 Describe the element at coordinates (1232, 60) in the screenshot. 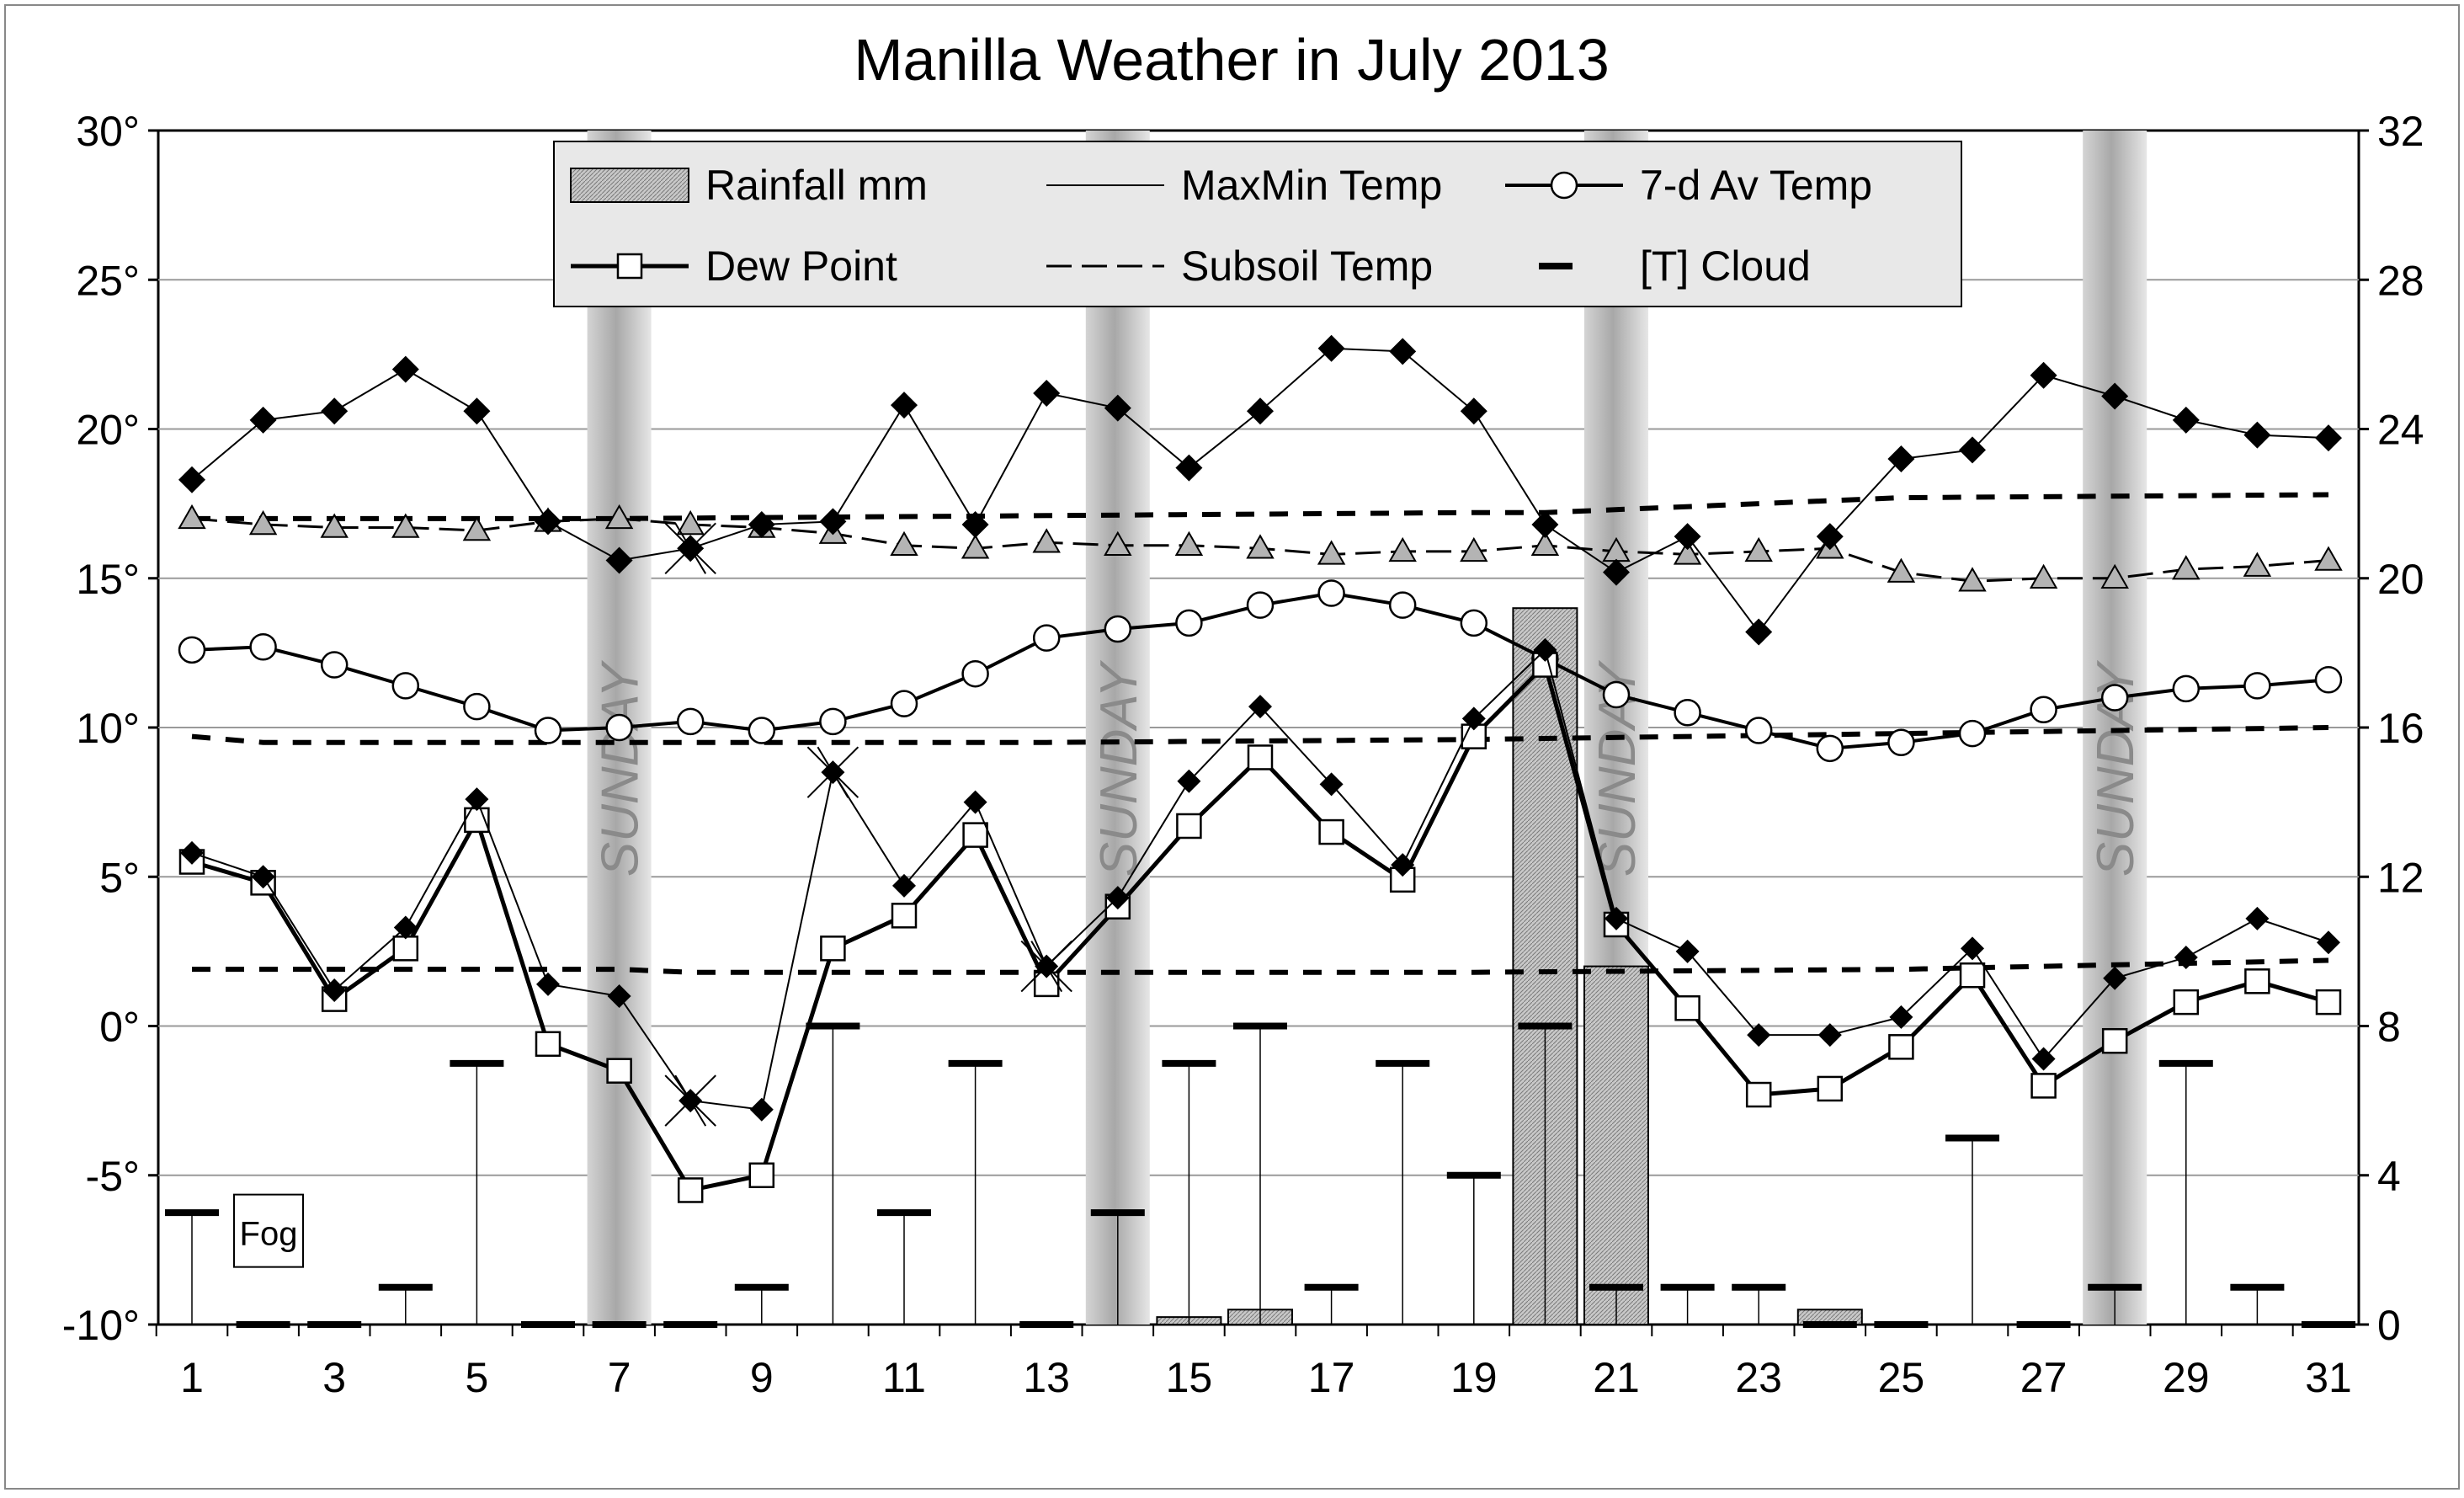

I see `chart-title: Manilla Weather in July 2013` at that location.